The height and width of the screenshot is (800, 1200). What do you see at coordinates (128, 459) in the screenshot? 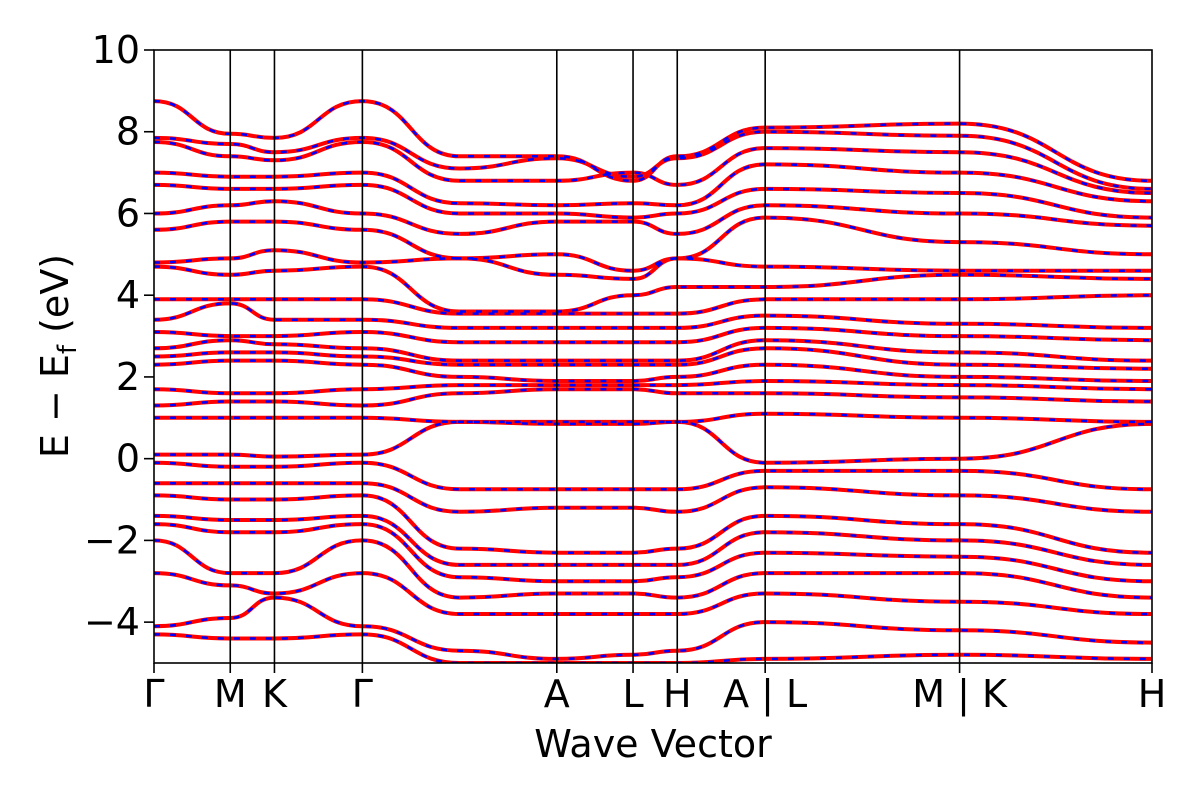
I see `y-tick-label: 0` at bounding box center [128, 459].